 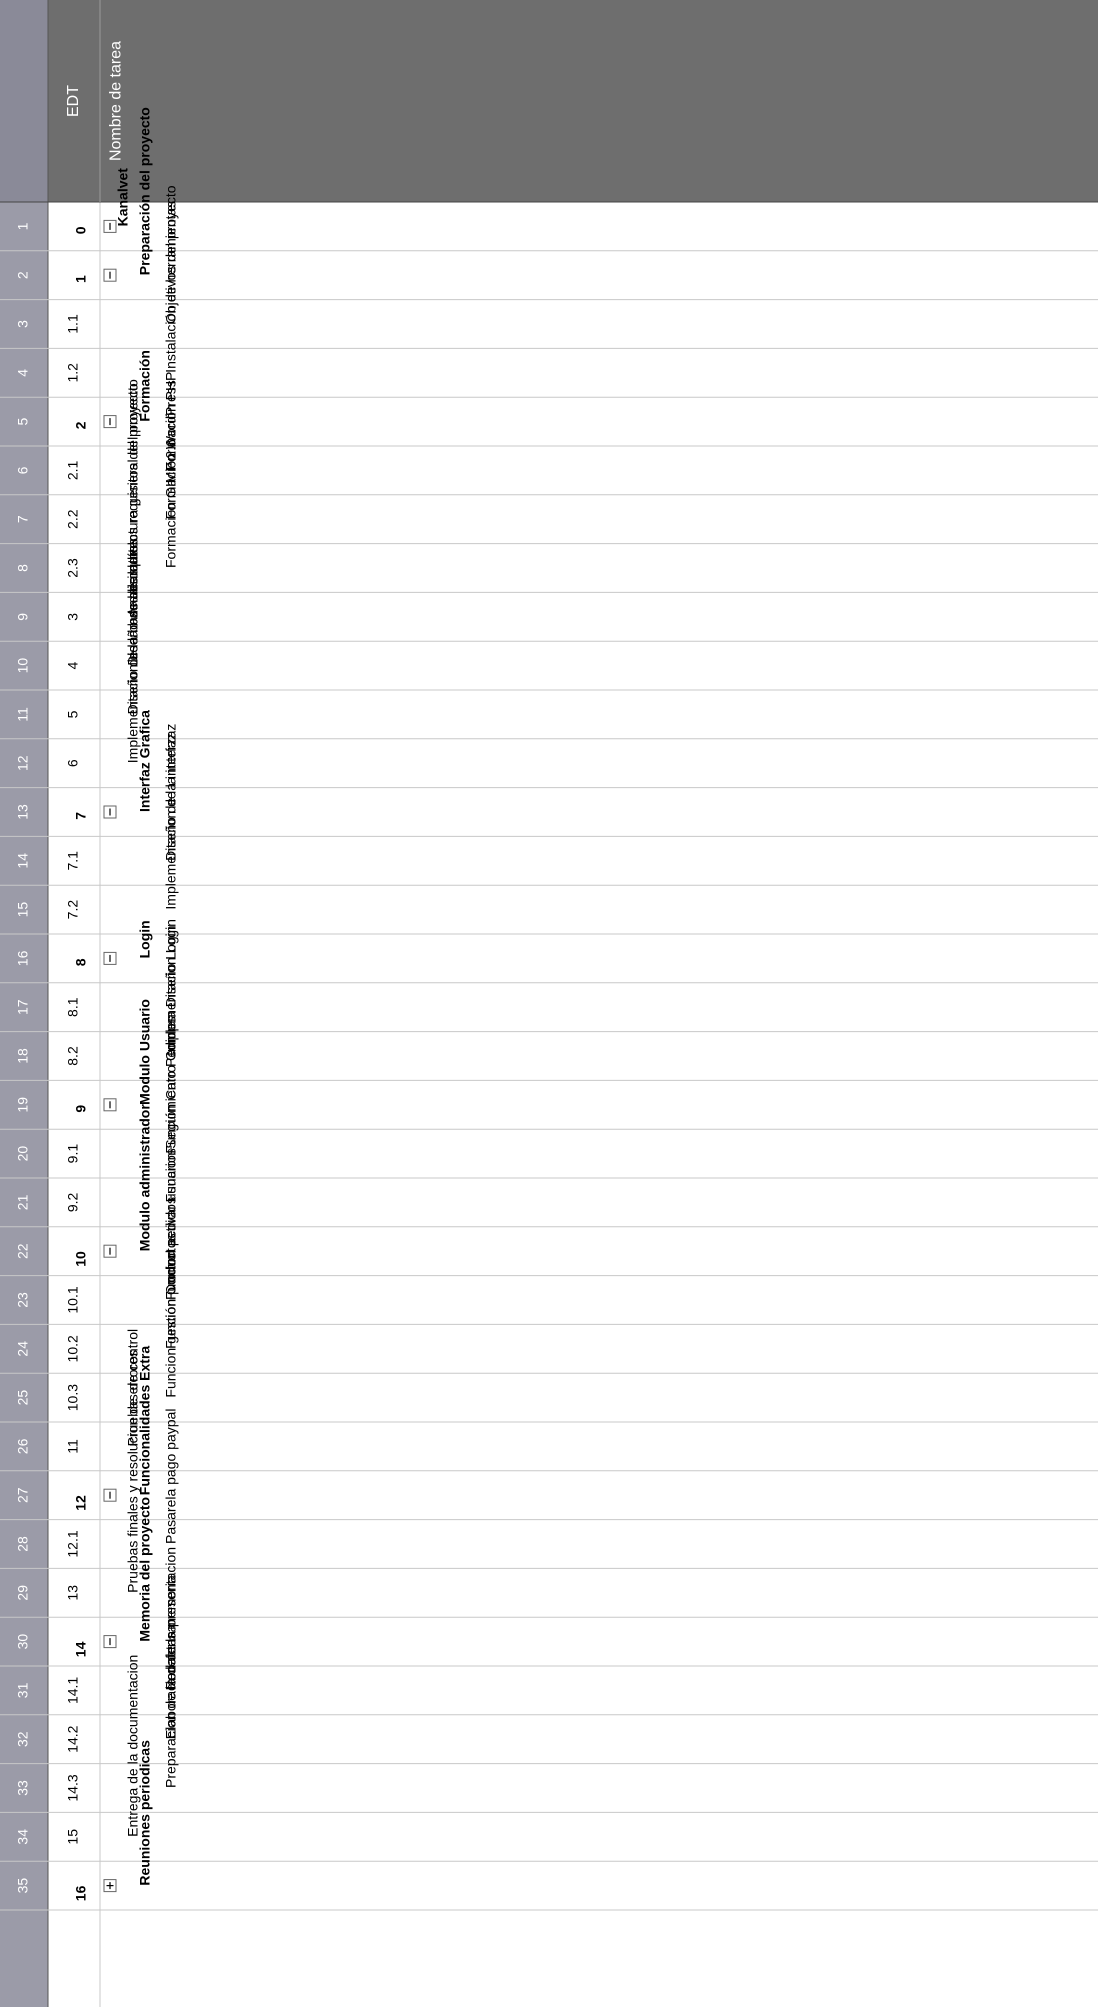 I want to click on table-row: 33 14.3 Preparacion de la defensa, so click(x=97, y=1712).